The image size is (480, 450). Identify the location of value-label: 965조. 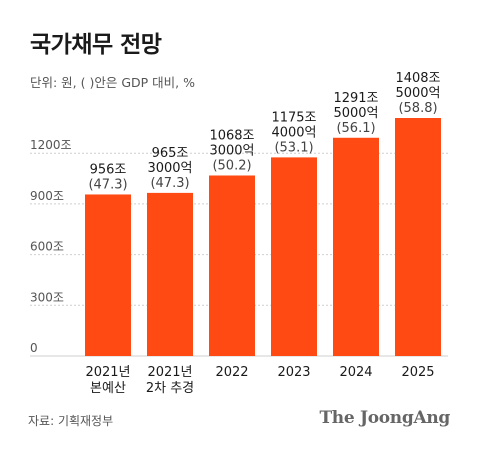
(170, 153).